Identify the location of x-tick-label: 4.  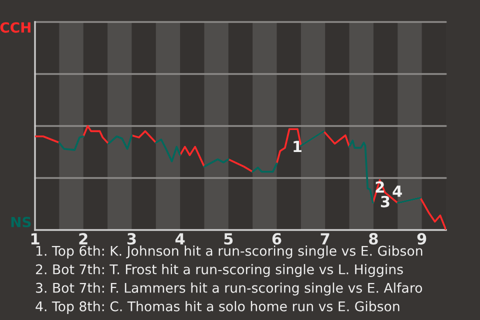
(180, 238).